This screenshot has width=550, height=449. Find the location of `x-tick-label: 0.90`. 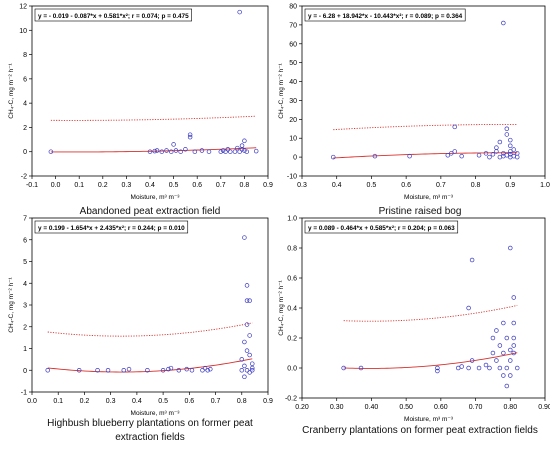

x-tick-label: 0.90 is located at coordinates (544, 407).